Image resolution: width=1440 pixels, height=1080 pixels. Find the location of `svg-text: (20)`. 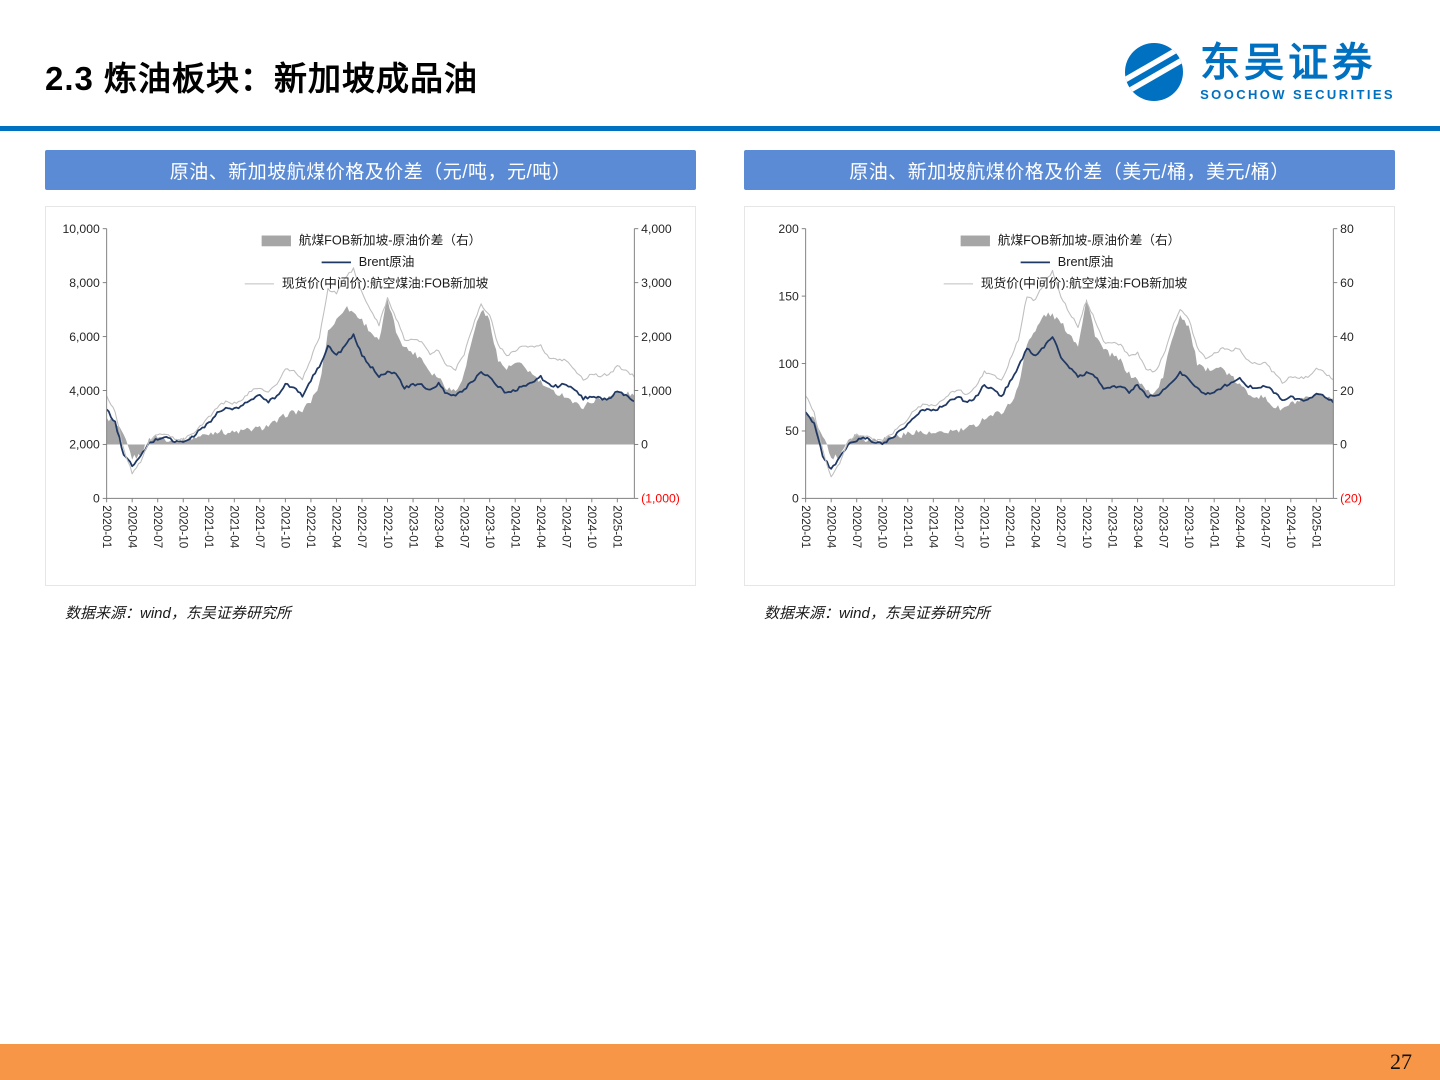

svg-text: (20) is located at coordinates (1351, 499).